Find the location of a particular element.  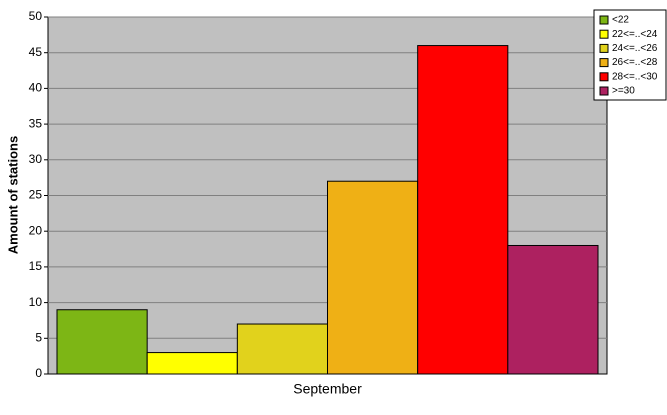

legend-label: 24<=..<26 is located at coordinates (635, 48).